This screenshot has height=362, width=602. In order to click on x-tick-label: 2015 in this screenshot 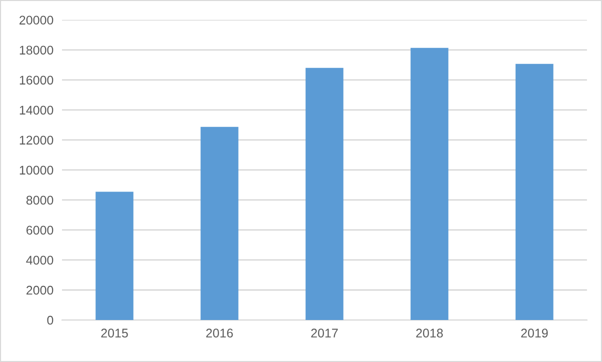, I will do `click(114, 333)`.